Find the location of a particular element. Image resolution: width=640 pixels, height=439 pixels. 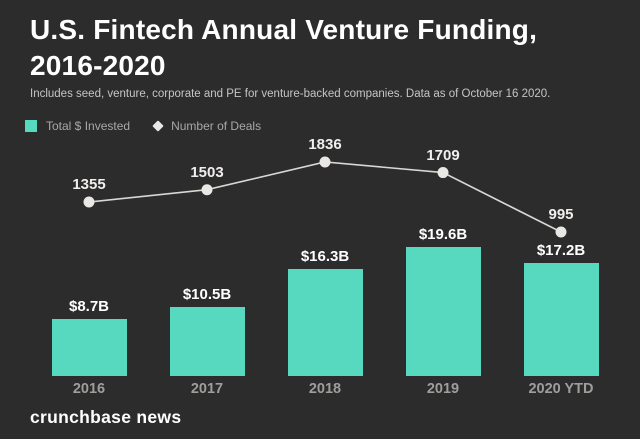

chart-legend: Total $ Invested Number of Deals is located at coordinates (143, 126).